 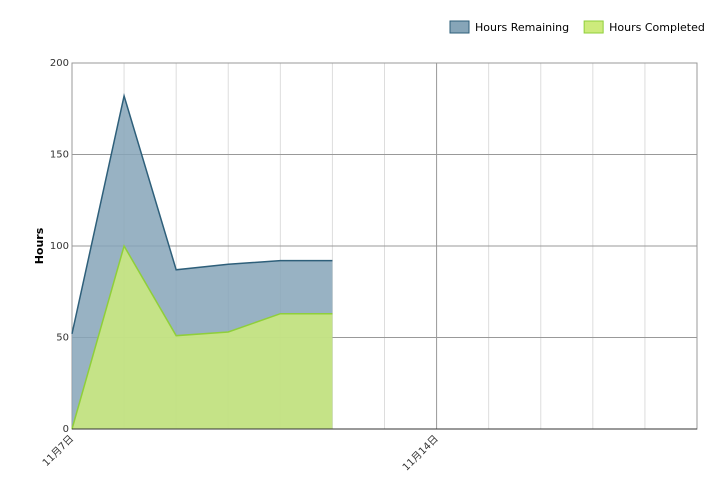 I want to click on y-tick-label: 100, so click(x=59, y=246).